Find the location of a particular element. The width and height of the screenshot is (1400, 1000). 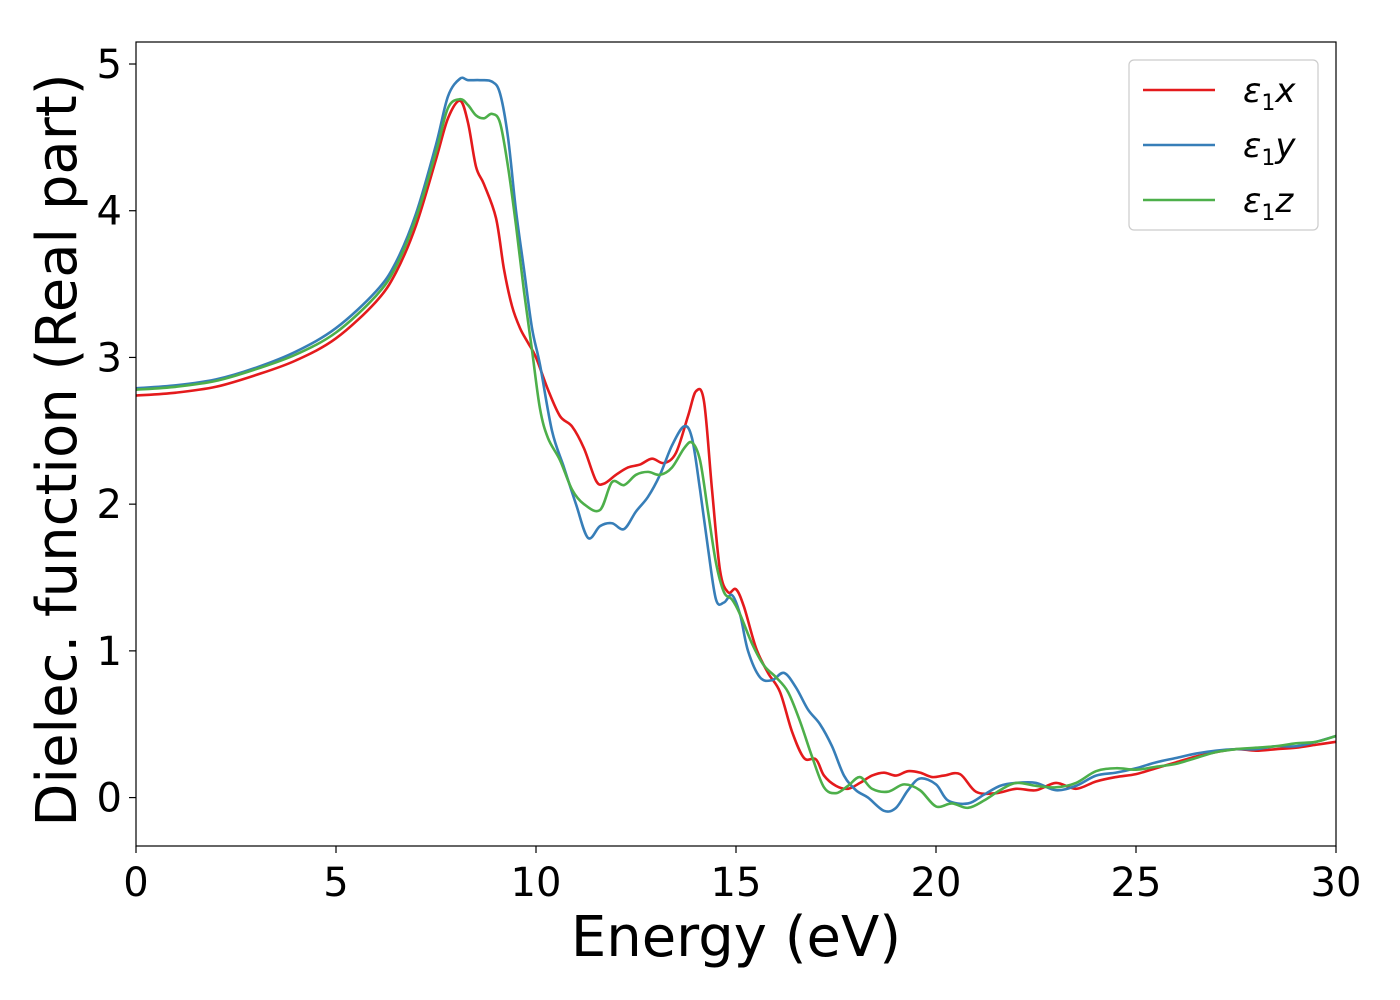

x-tick-label: 5 is located at coordinates (335, 883).